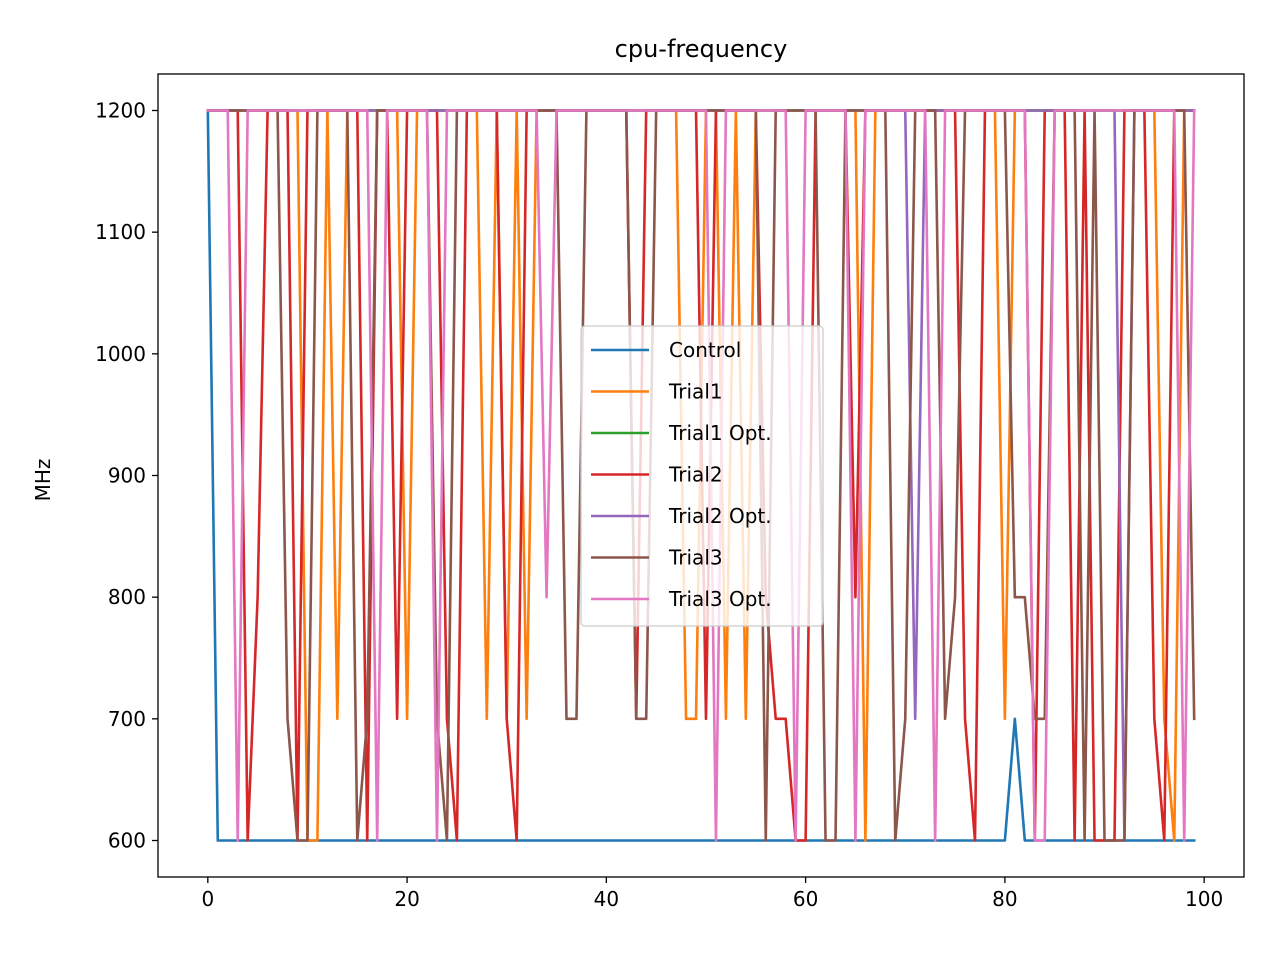 Image resolution: width=1273 pixels, height=955 pixels. Describe the element at coordinates (207, 899) in the screenshot. I see `x-tick-label: 0` at that location.